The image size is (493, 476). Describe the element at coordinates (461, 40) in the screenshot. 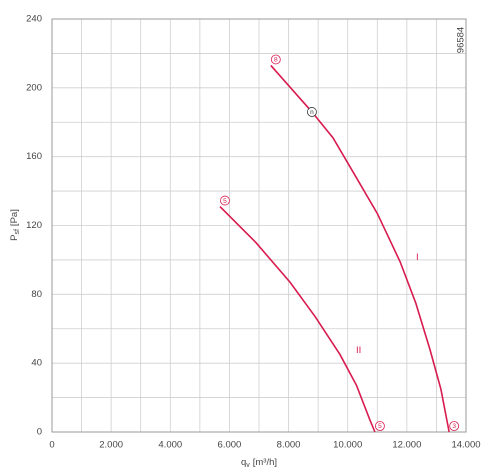

I see `chart-code: 96584` at that location.